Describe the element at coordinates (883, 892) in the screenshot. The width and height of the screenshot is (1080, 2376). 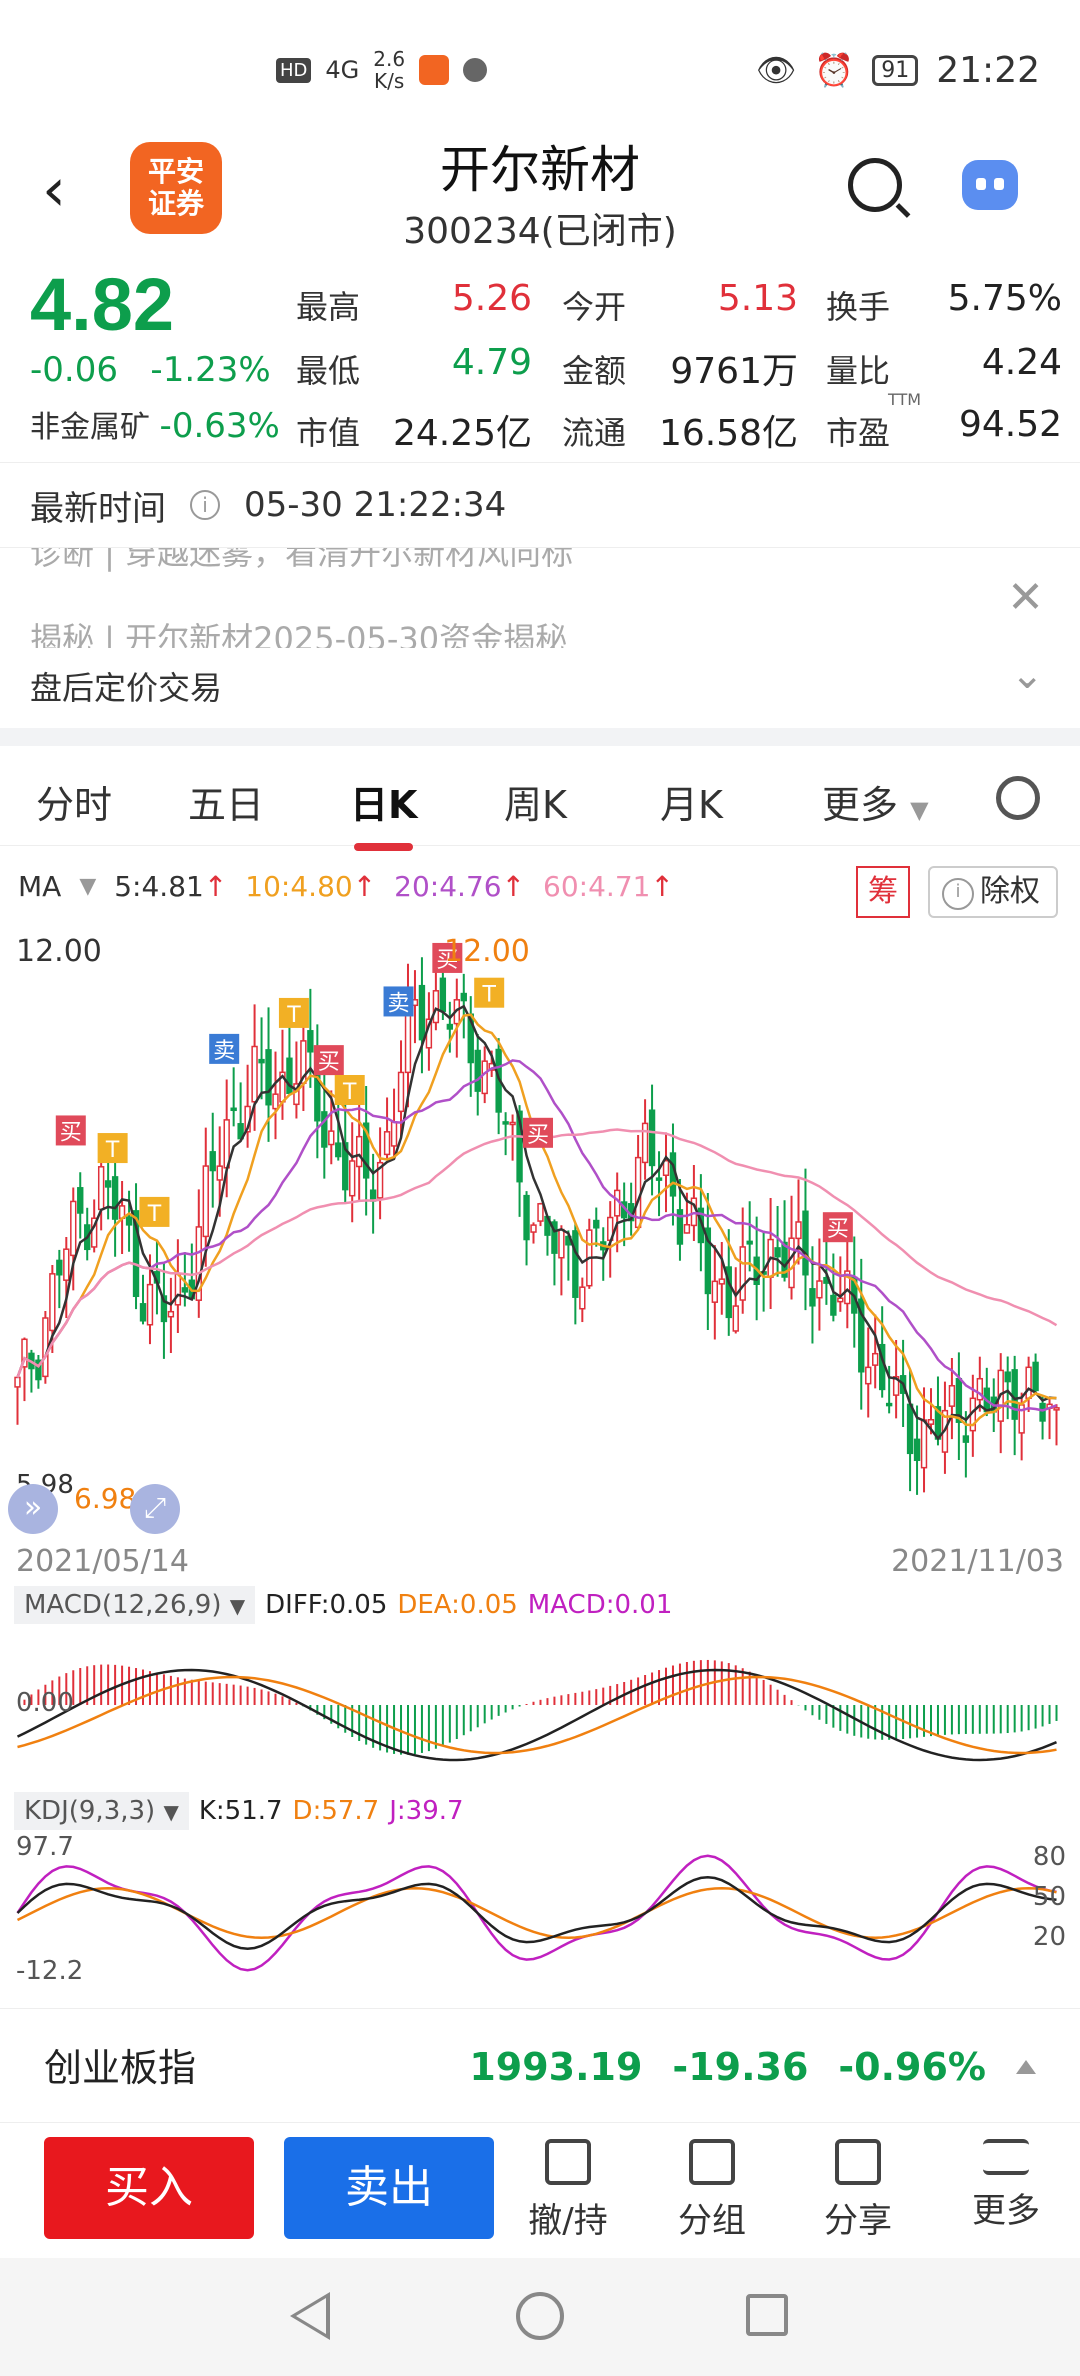
I see `chips-button: 筹` at that location.